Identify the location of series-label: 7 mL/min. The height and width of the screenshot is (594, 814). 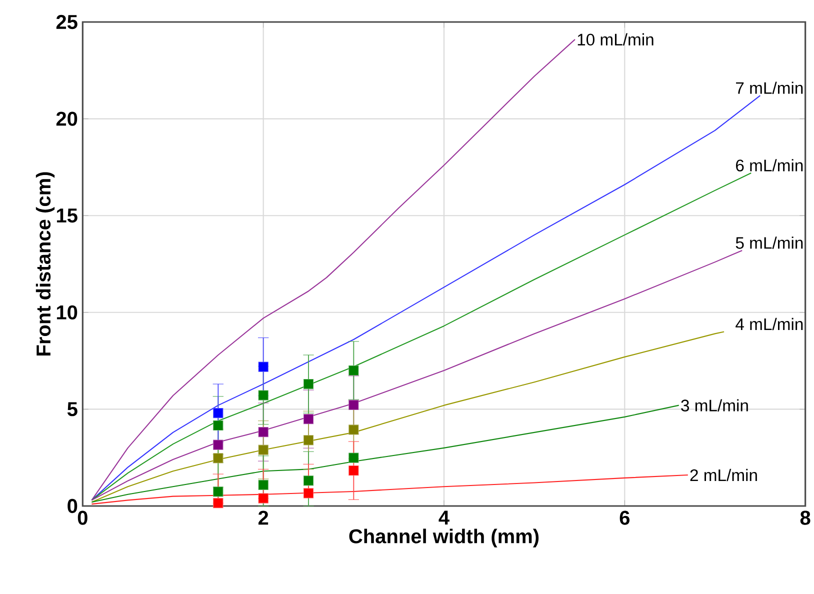
(769, 88).